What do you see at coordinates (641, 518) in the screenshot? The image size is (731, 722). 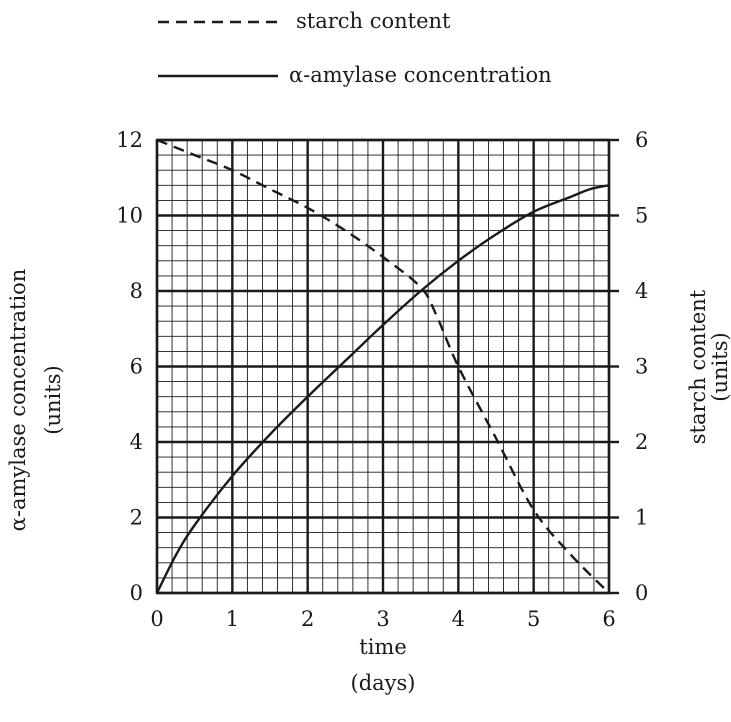 I see `right-tick-label: 1` at bounding box center [641, 518].